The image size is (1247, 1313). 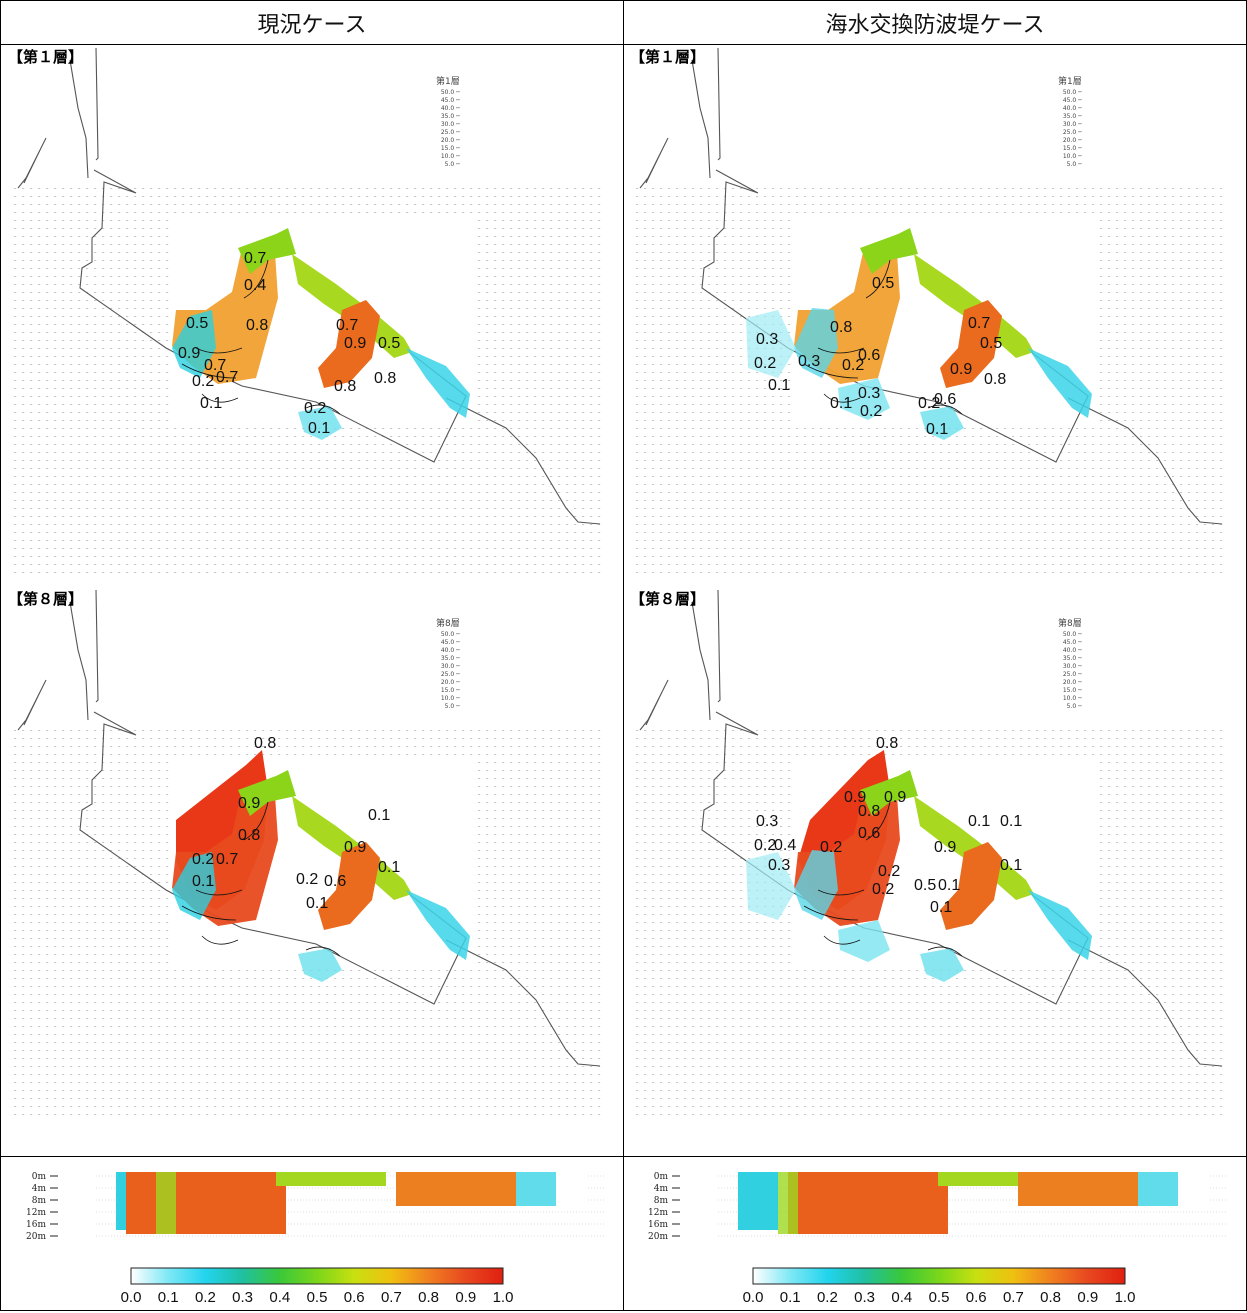 I want to click on depth-label: 16m, so click(x=36, y=1225).